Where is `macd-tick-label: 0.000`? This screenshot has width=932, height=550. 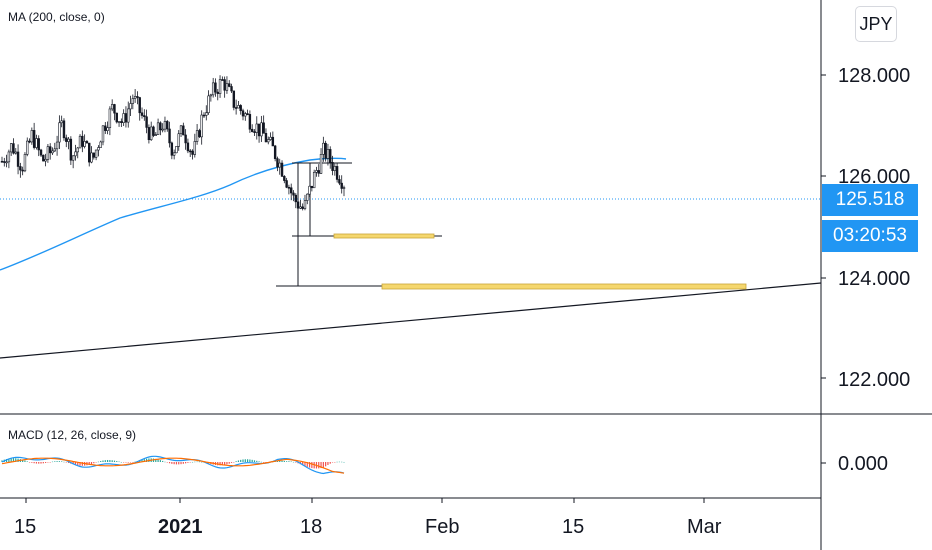
macd-tick-label: 0.000 is located at coordinates (863, 464).